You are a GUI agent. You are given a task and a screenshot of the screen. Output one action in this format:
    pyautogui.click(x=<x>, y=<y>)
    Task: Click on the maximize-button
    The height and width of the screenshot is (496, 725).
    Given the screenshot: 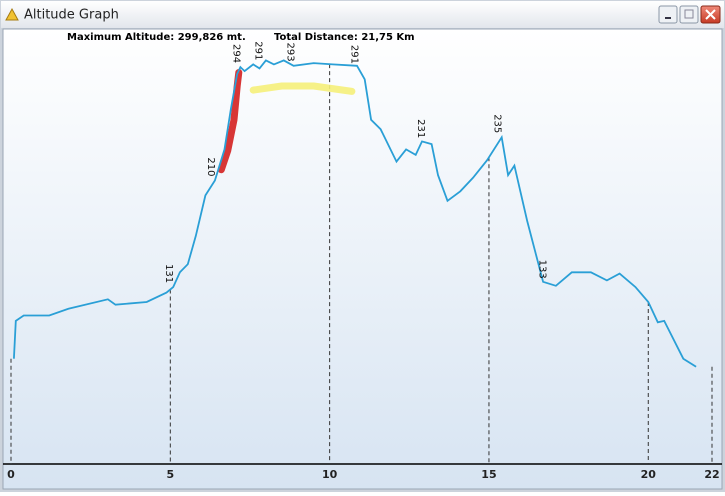 What is the action you would take?
    pyautogui.click(x=689, y=14)
    